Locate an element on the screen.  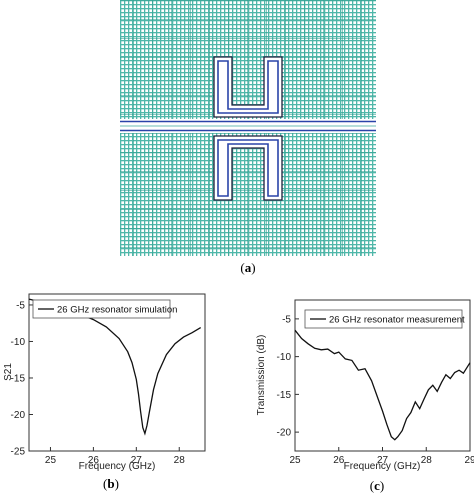
plot-frame-b is located at coordinates (117, 372).